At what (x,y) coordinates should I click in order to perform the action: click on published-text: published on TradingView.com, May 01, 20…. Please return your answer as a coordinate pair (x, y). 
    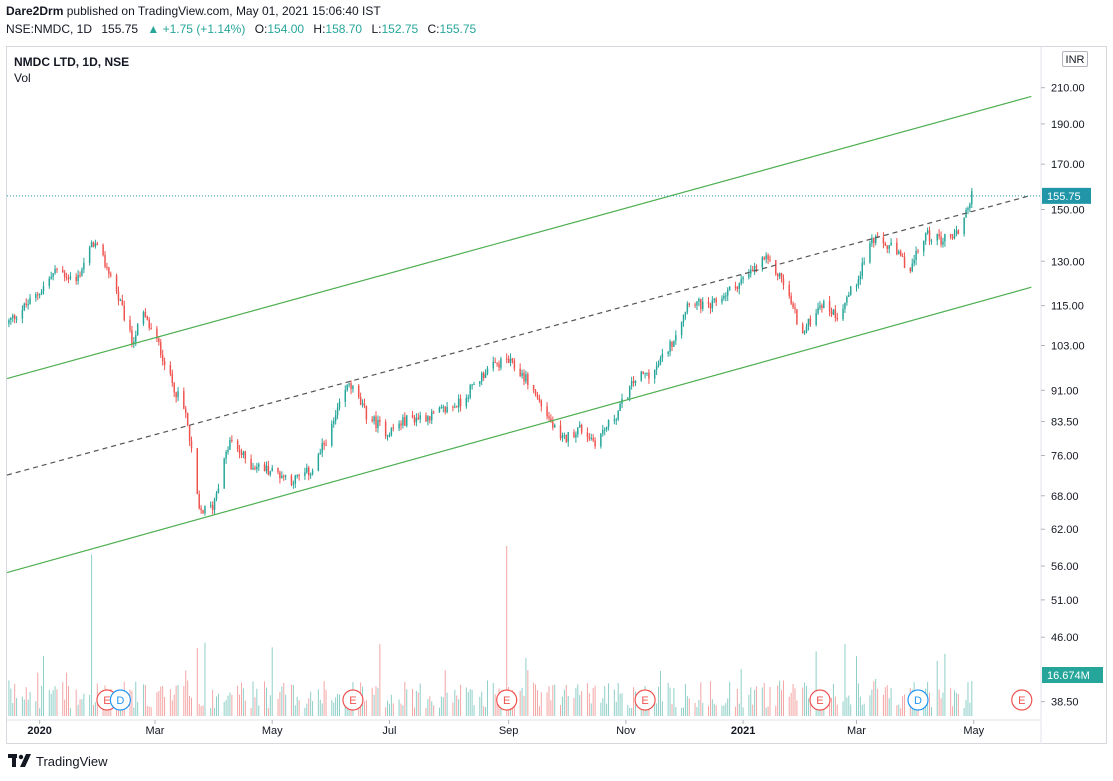
    Looking at the image, I should click on (223, 11).